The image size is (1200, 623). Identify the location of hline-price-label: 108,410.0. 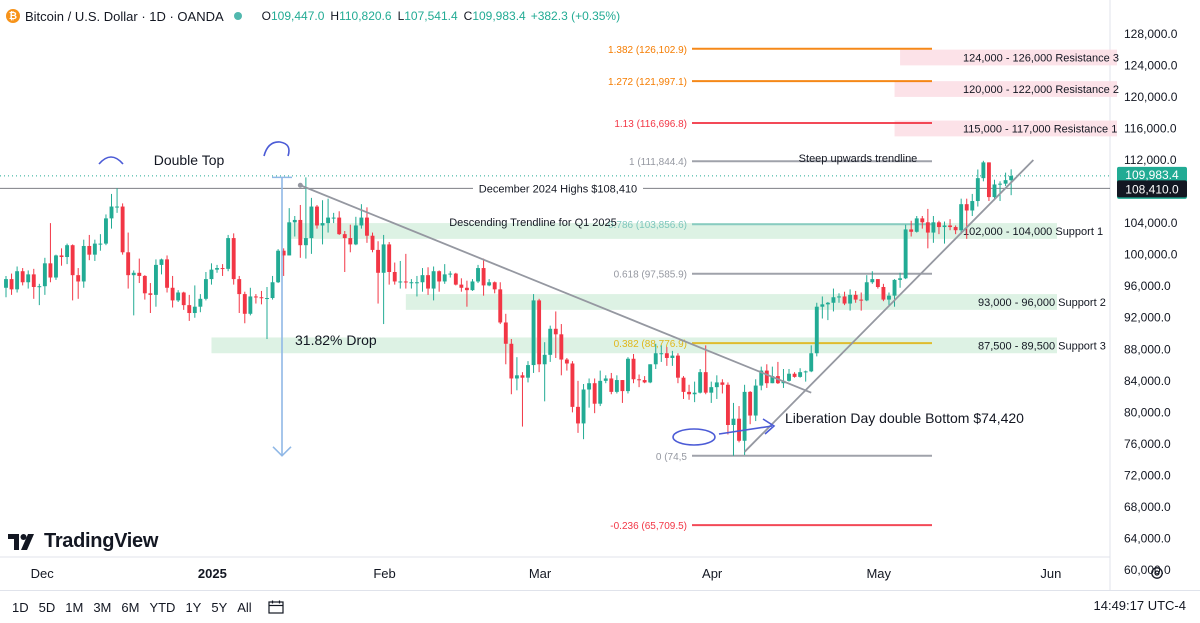
(1152, 189).